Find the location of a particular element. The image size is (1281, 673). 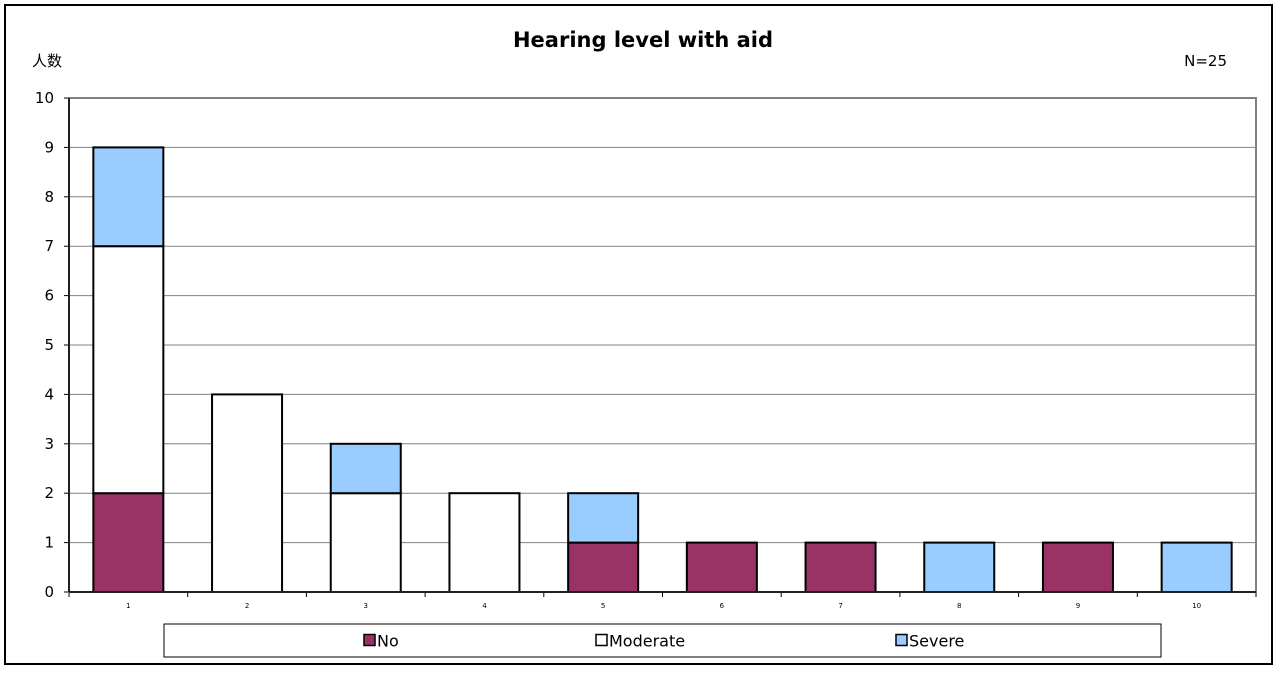

legend-label-no: No is located at coordinates (388, 641).